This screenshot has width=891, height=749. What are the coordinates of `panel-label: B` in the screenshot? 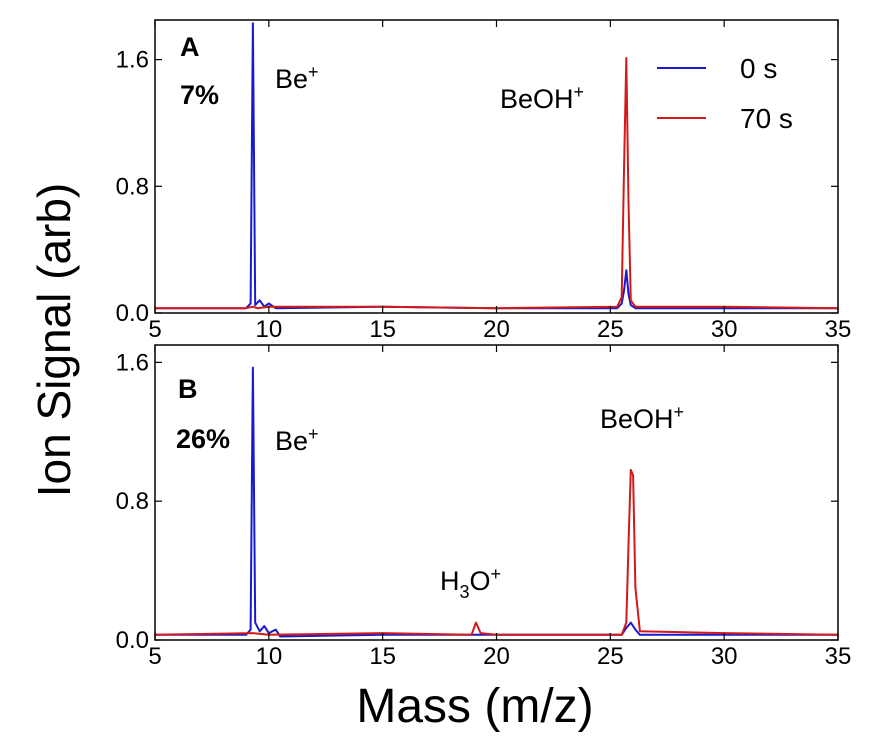 It's located at (188, 389).